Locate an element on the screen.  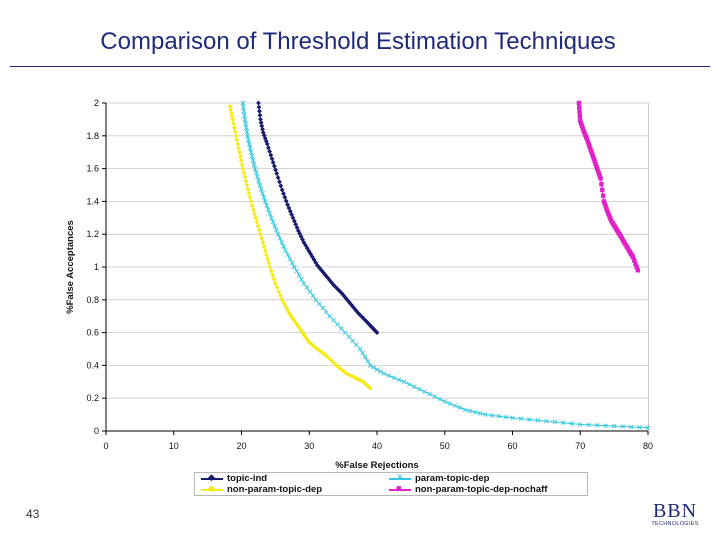
y-tick-label: 0.6 is located at coordinates (92, 333).